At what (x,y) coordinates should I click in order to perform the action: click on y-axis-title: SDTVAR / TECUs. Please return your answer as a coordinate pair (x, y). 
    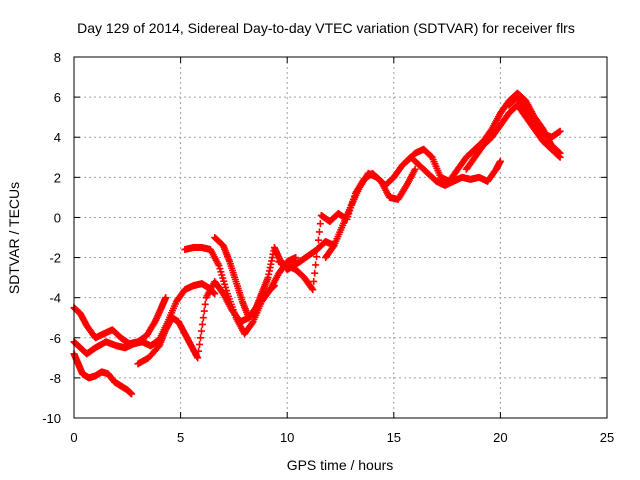
    Looking at the image, I should click on (14, 238).